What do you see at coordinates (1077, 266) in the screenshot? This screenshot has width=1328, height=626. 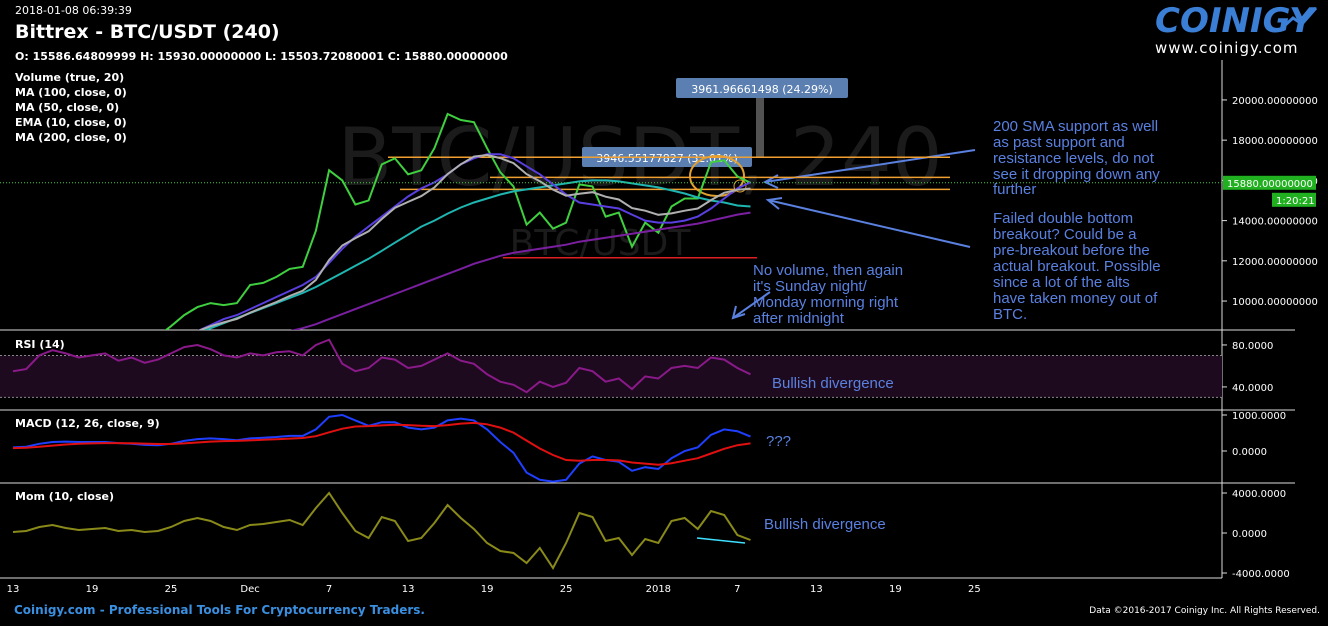 I see `note: actual breakout. Possible` at bounding box center [1077, 266].